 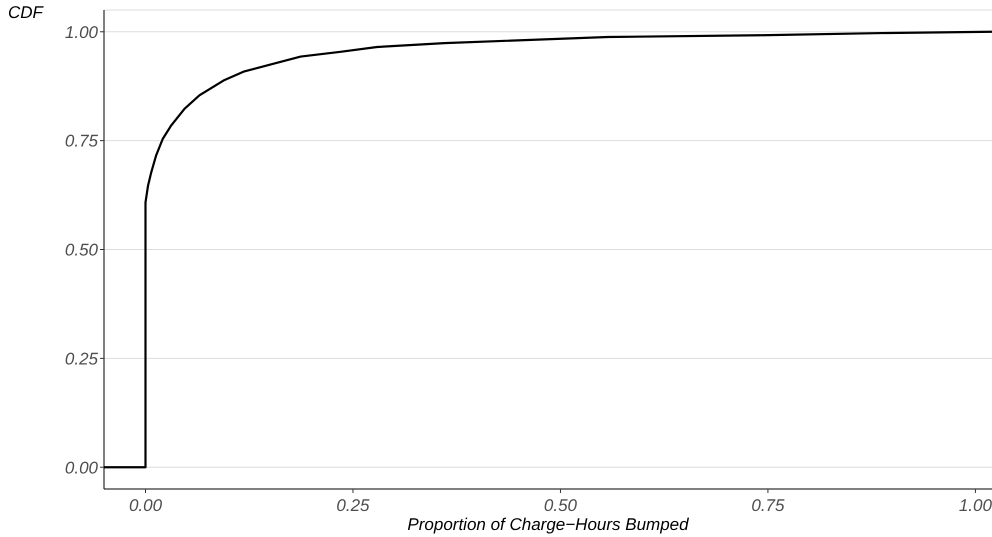 I want to click on x-axis-title: Proportion of Charge−Hours Bumped, so click(x=548, y=524).